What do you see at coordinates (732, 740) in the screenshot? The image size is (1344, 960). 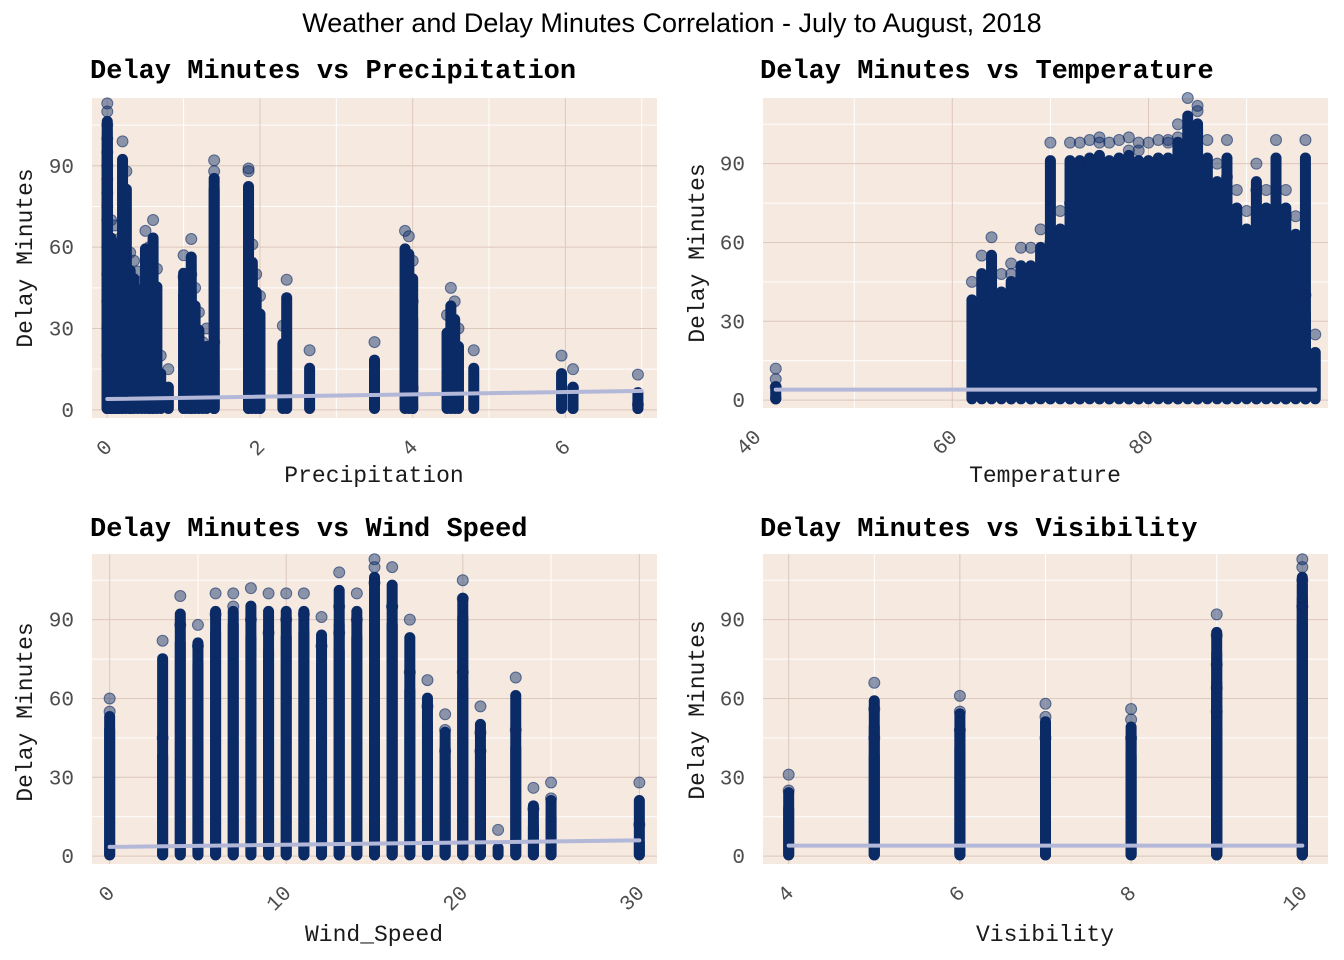 I see `y-tick-labels: 0 30 60 90` at bounding box center [732, 740].